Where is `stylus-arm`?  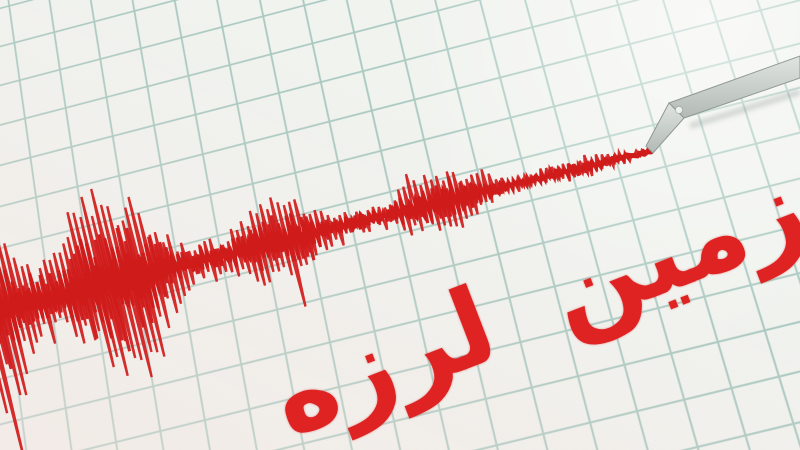
stylus-arm is located at coordinates (734, 87).